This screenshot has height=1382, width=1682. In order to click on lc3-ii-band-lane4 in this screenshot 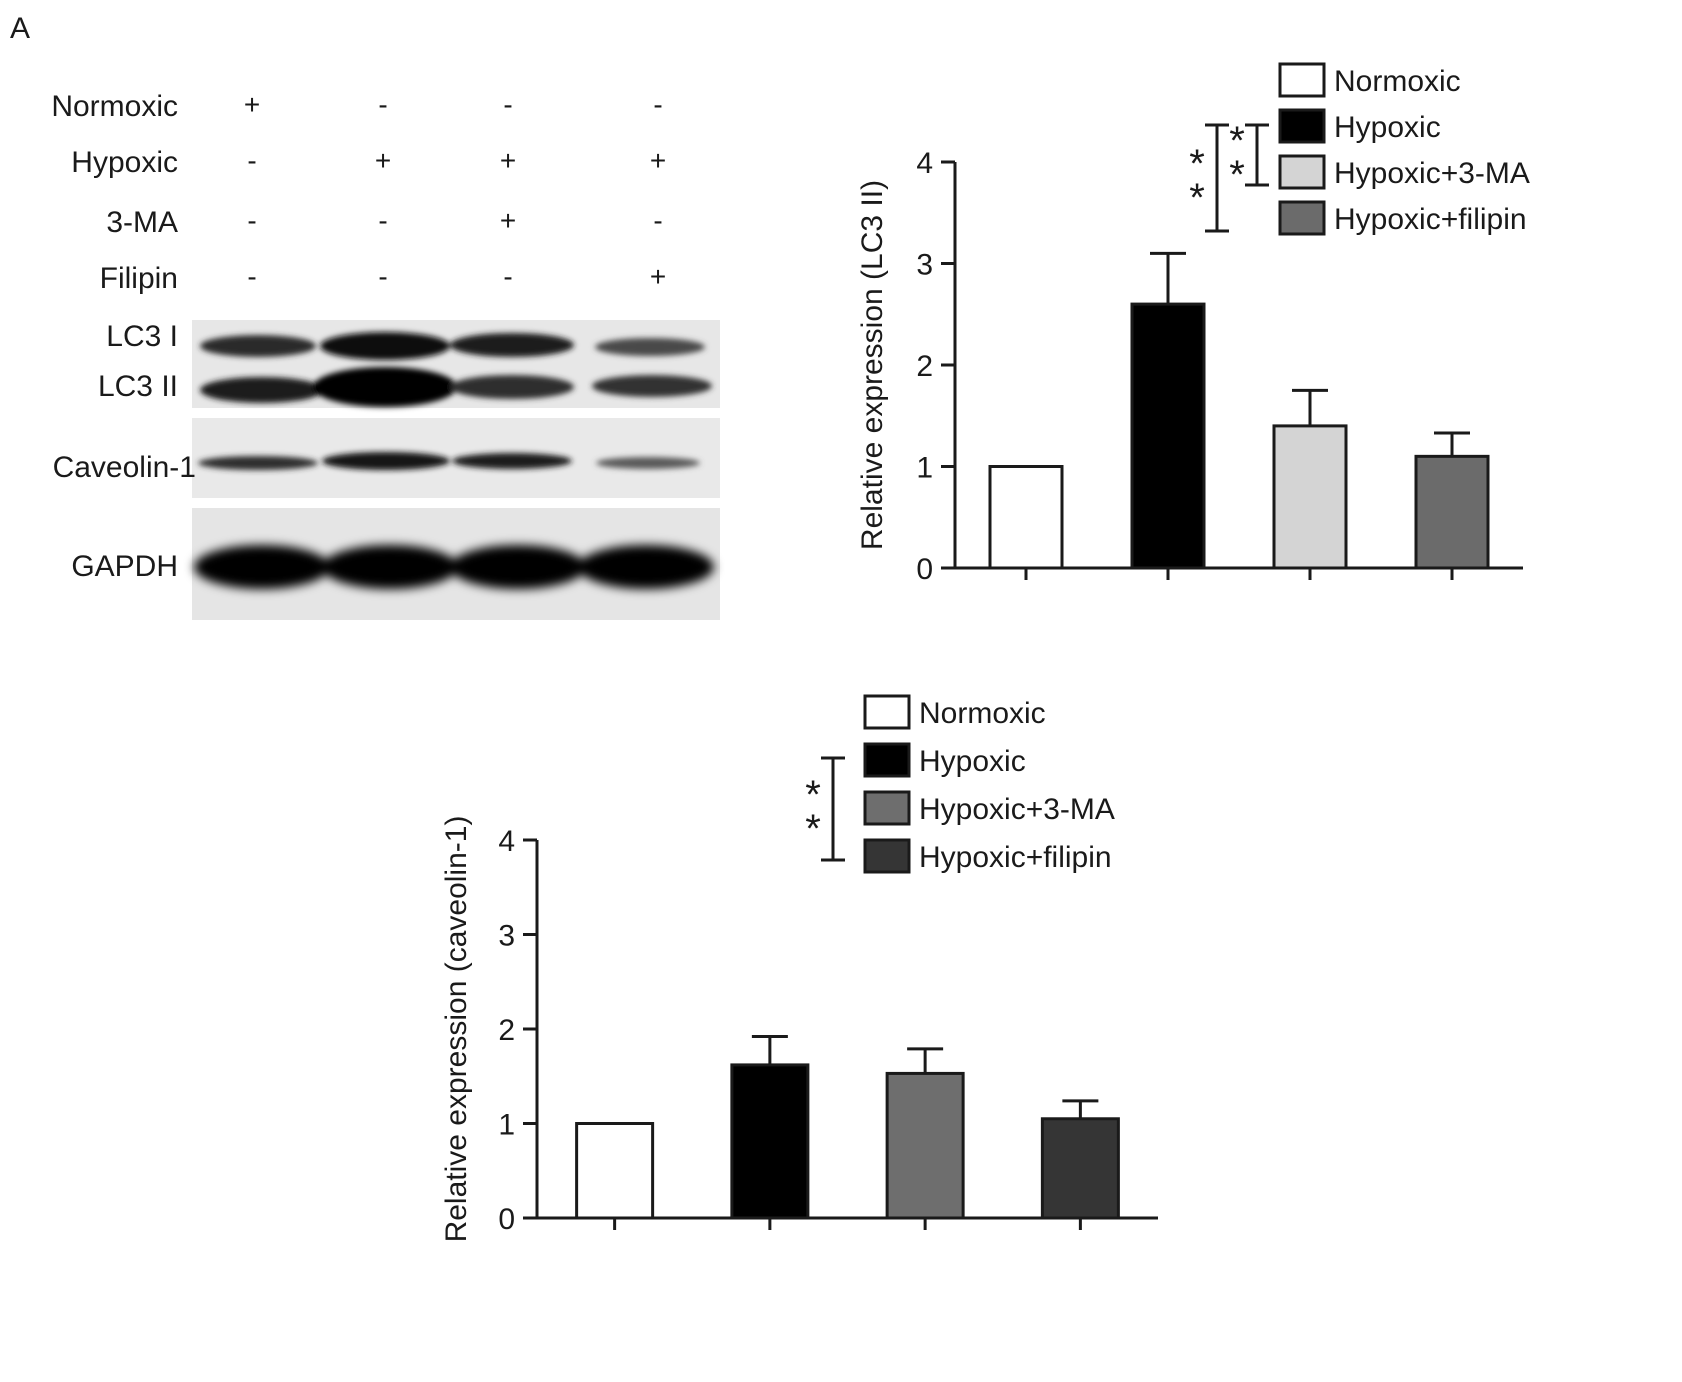, I will do `click(652, 386)`.